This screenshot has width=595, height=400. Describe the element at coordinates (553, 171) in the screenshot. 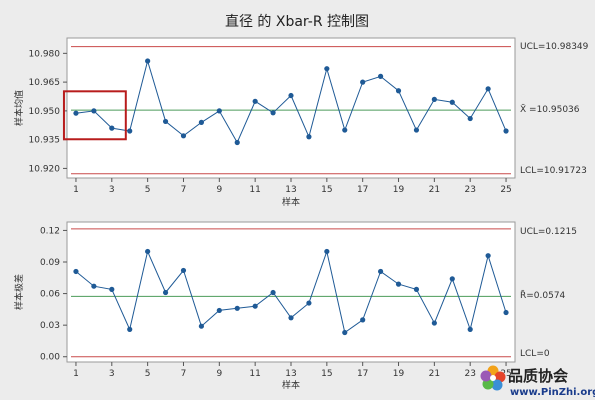

I see `xbar-lcl-label: LCL=10.91723` at that location.